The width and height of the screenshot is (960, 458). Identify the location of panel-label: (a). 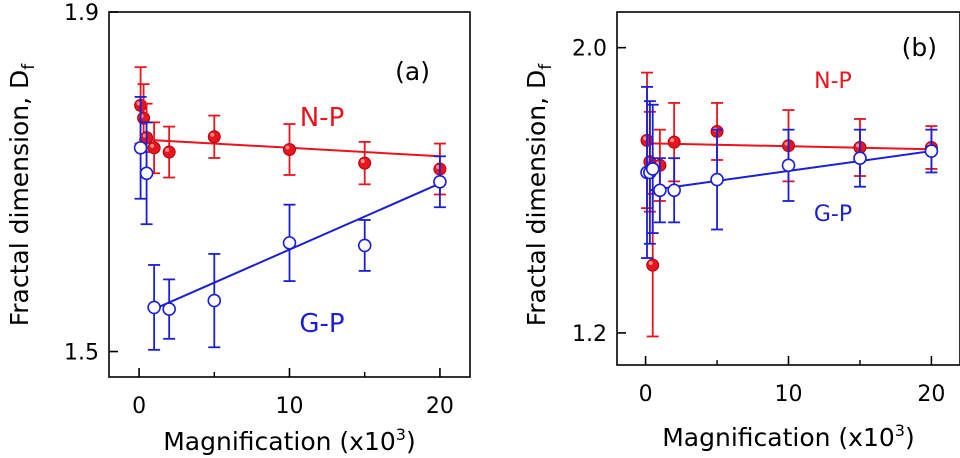
(412, 71).